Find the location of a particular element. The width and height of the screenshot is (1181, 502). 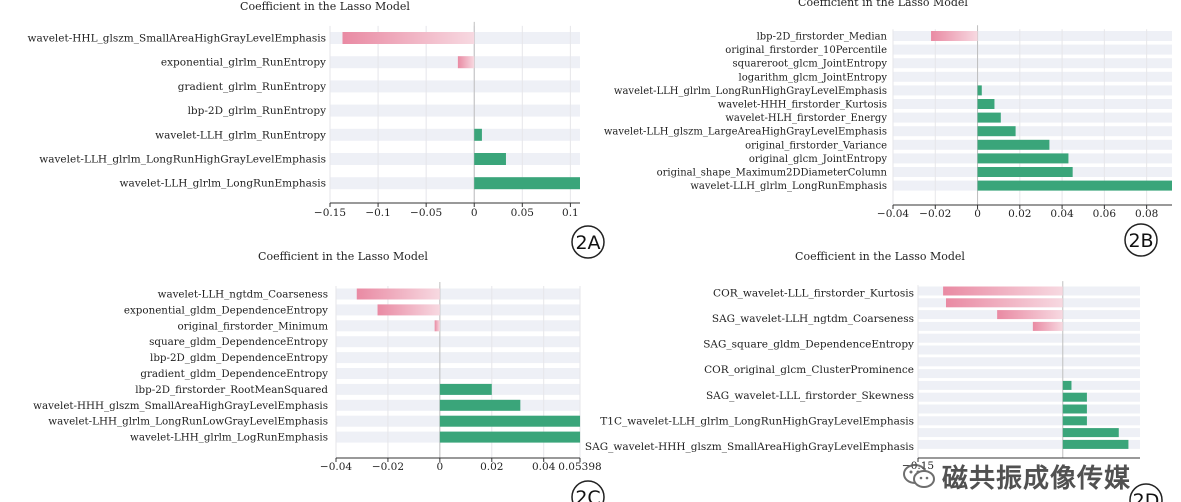

category-label: wavelet-LLH_ngtdm_Coarseness is located at coordinates (243, 295).